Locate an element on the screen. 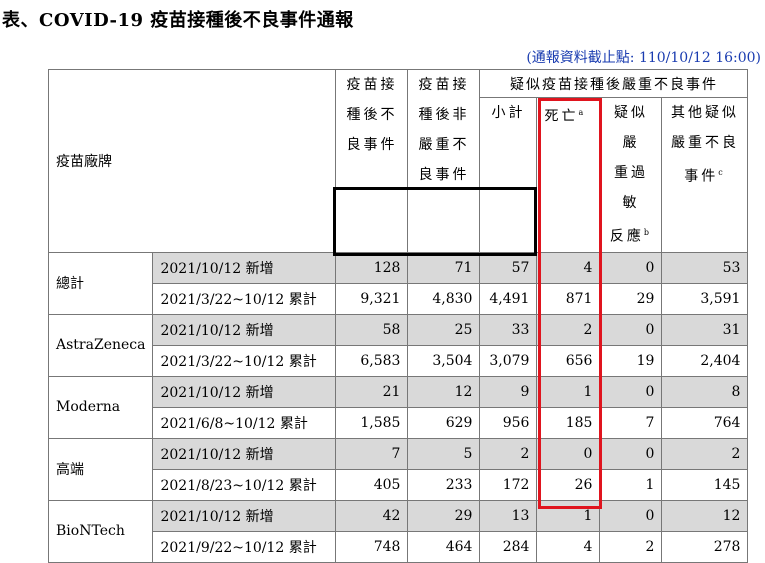 This screenshot has width=765, height=563. table-row: BioNTech 2021/10/12 新增 42 29 13 1 0 12 is located at coordinates (398, 531).